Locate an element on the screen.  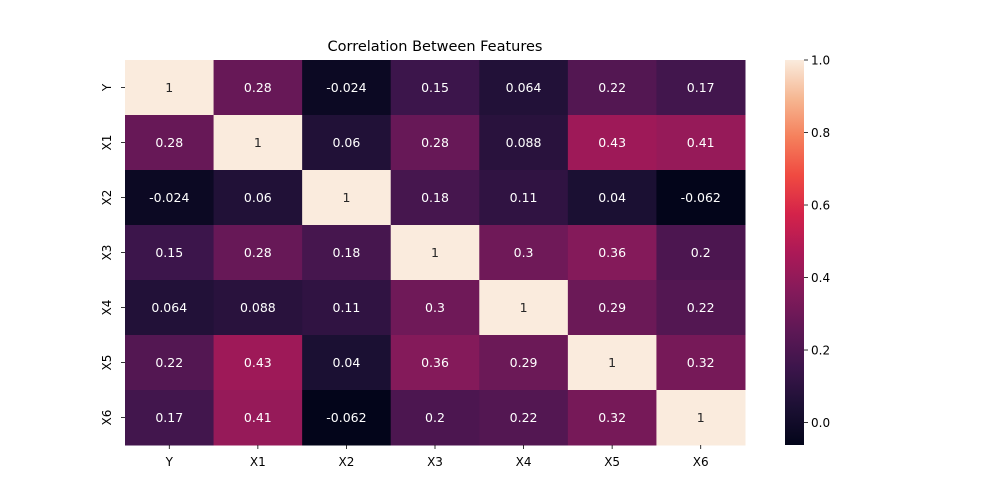
cell-value-label: 0.2 is located at coordinates (701, 252).